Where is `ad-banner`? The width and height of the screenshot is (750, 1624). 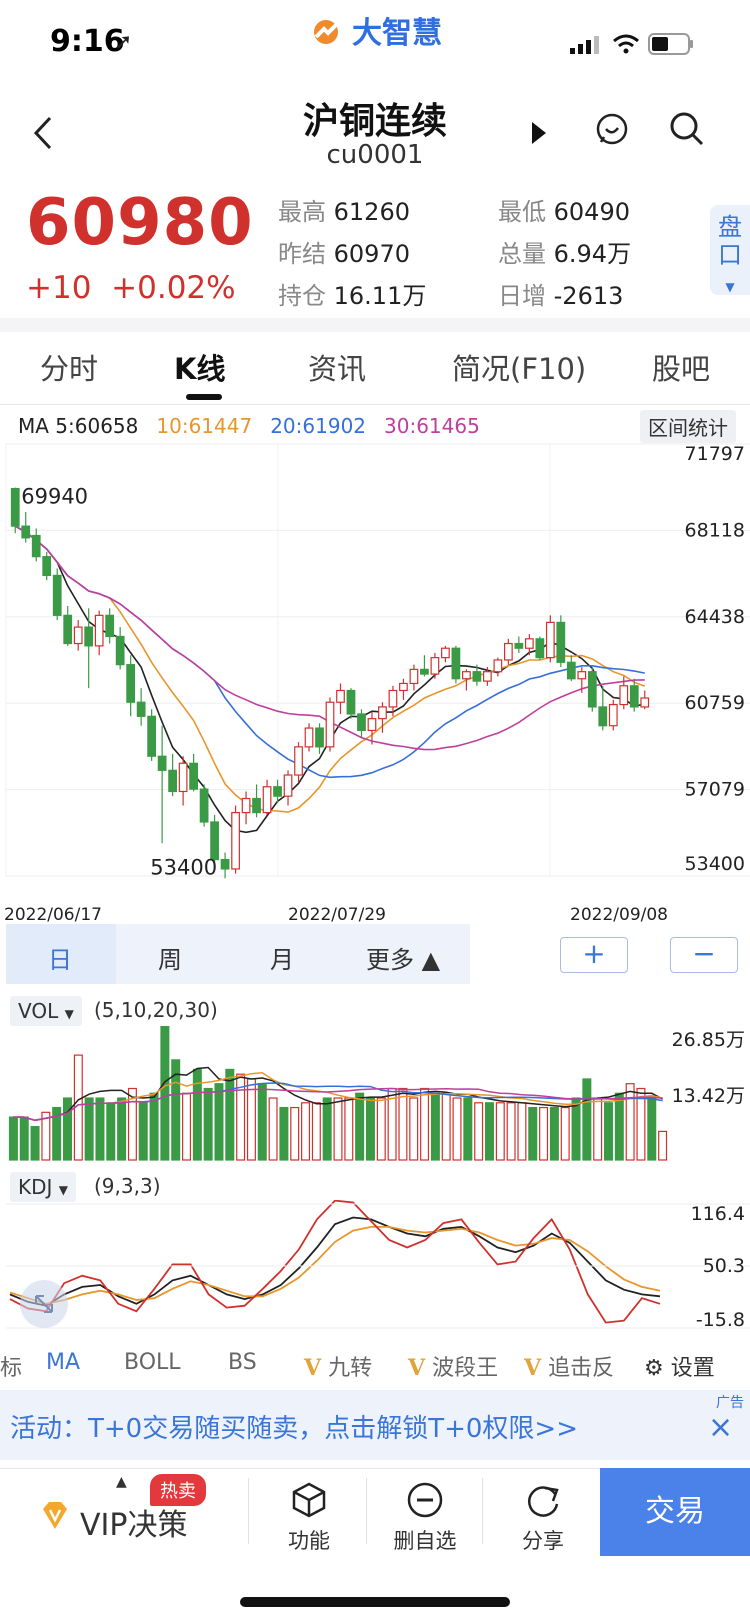 ad-banner is located at coordinates (375, 1425).